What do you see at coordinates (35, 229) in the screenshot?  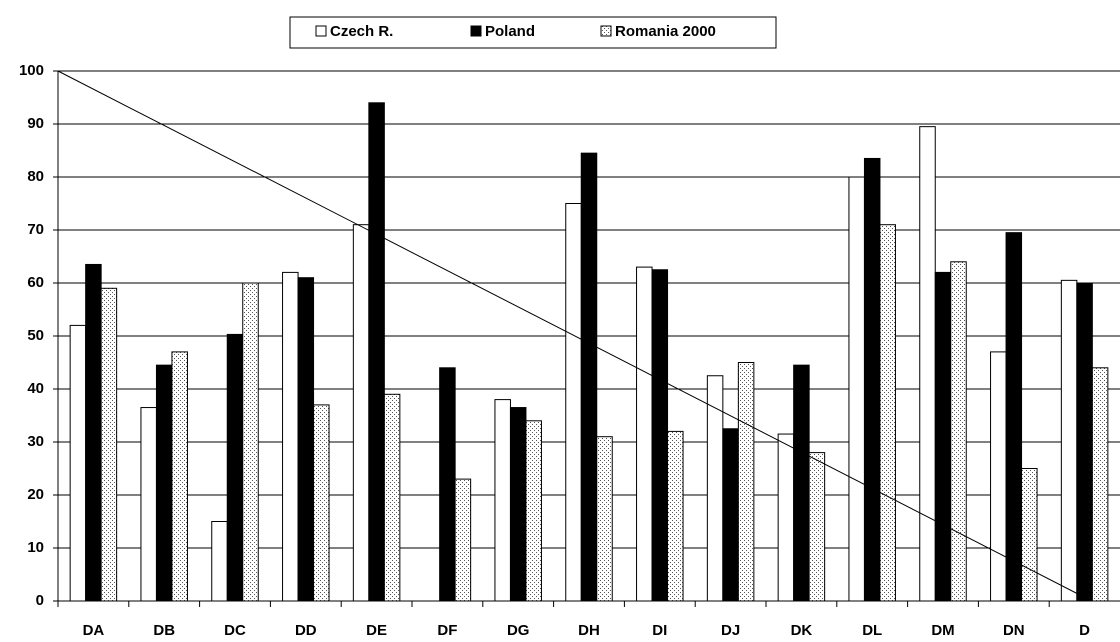 I see `y-tick-label: 70` at bounding box center [35, 229].